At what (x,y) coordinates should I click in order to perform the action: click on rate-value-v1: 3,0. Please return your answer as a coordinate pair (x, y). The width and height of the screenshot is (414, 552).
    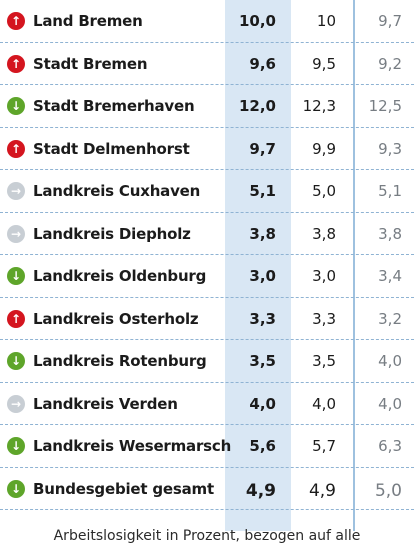
    Looking at the image, I should click on (262, 276).